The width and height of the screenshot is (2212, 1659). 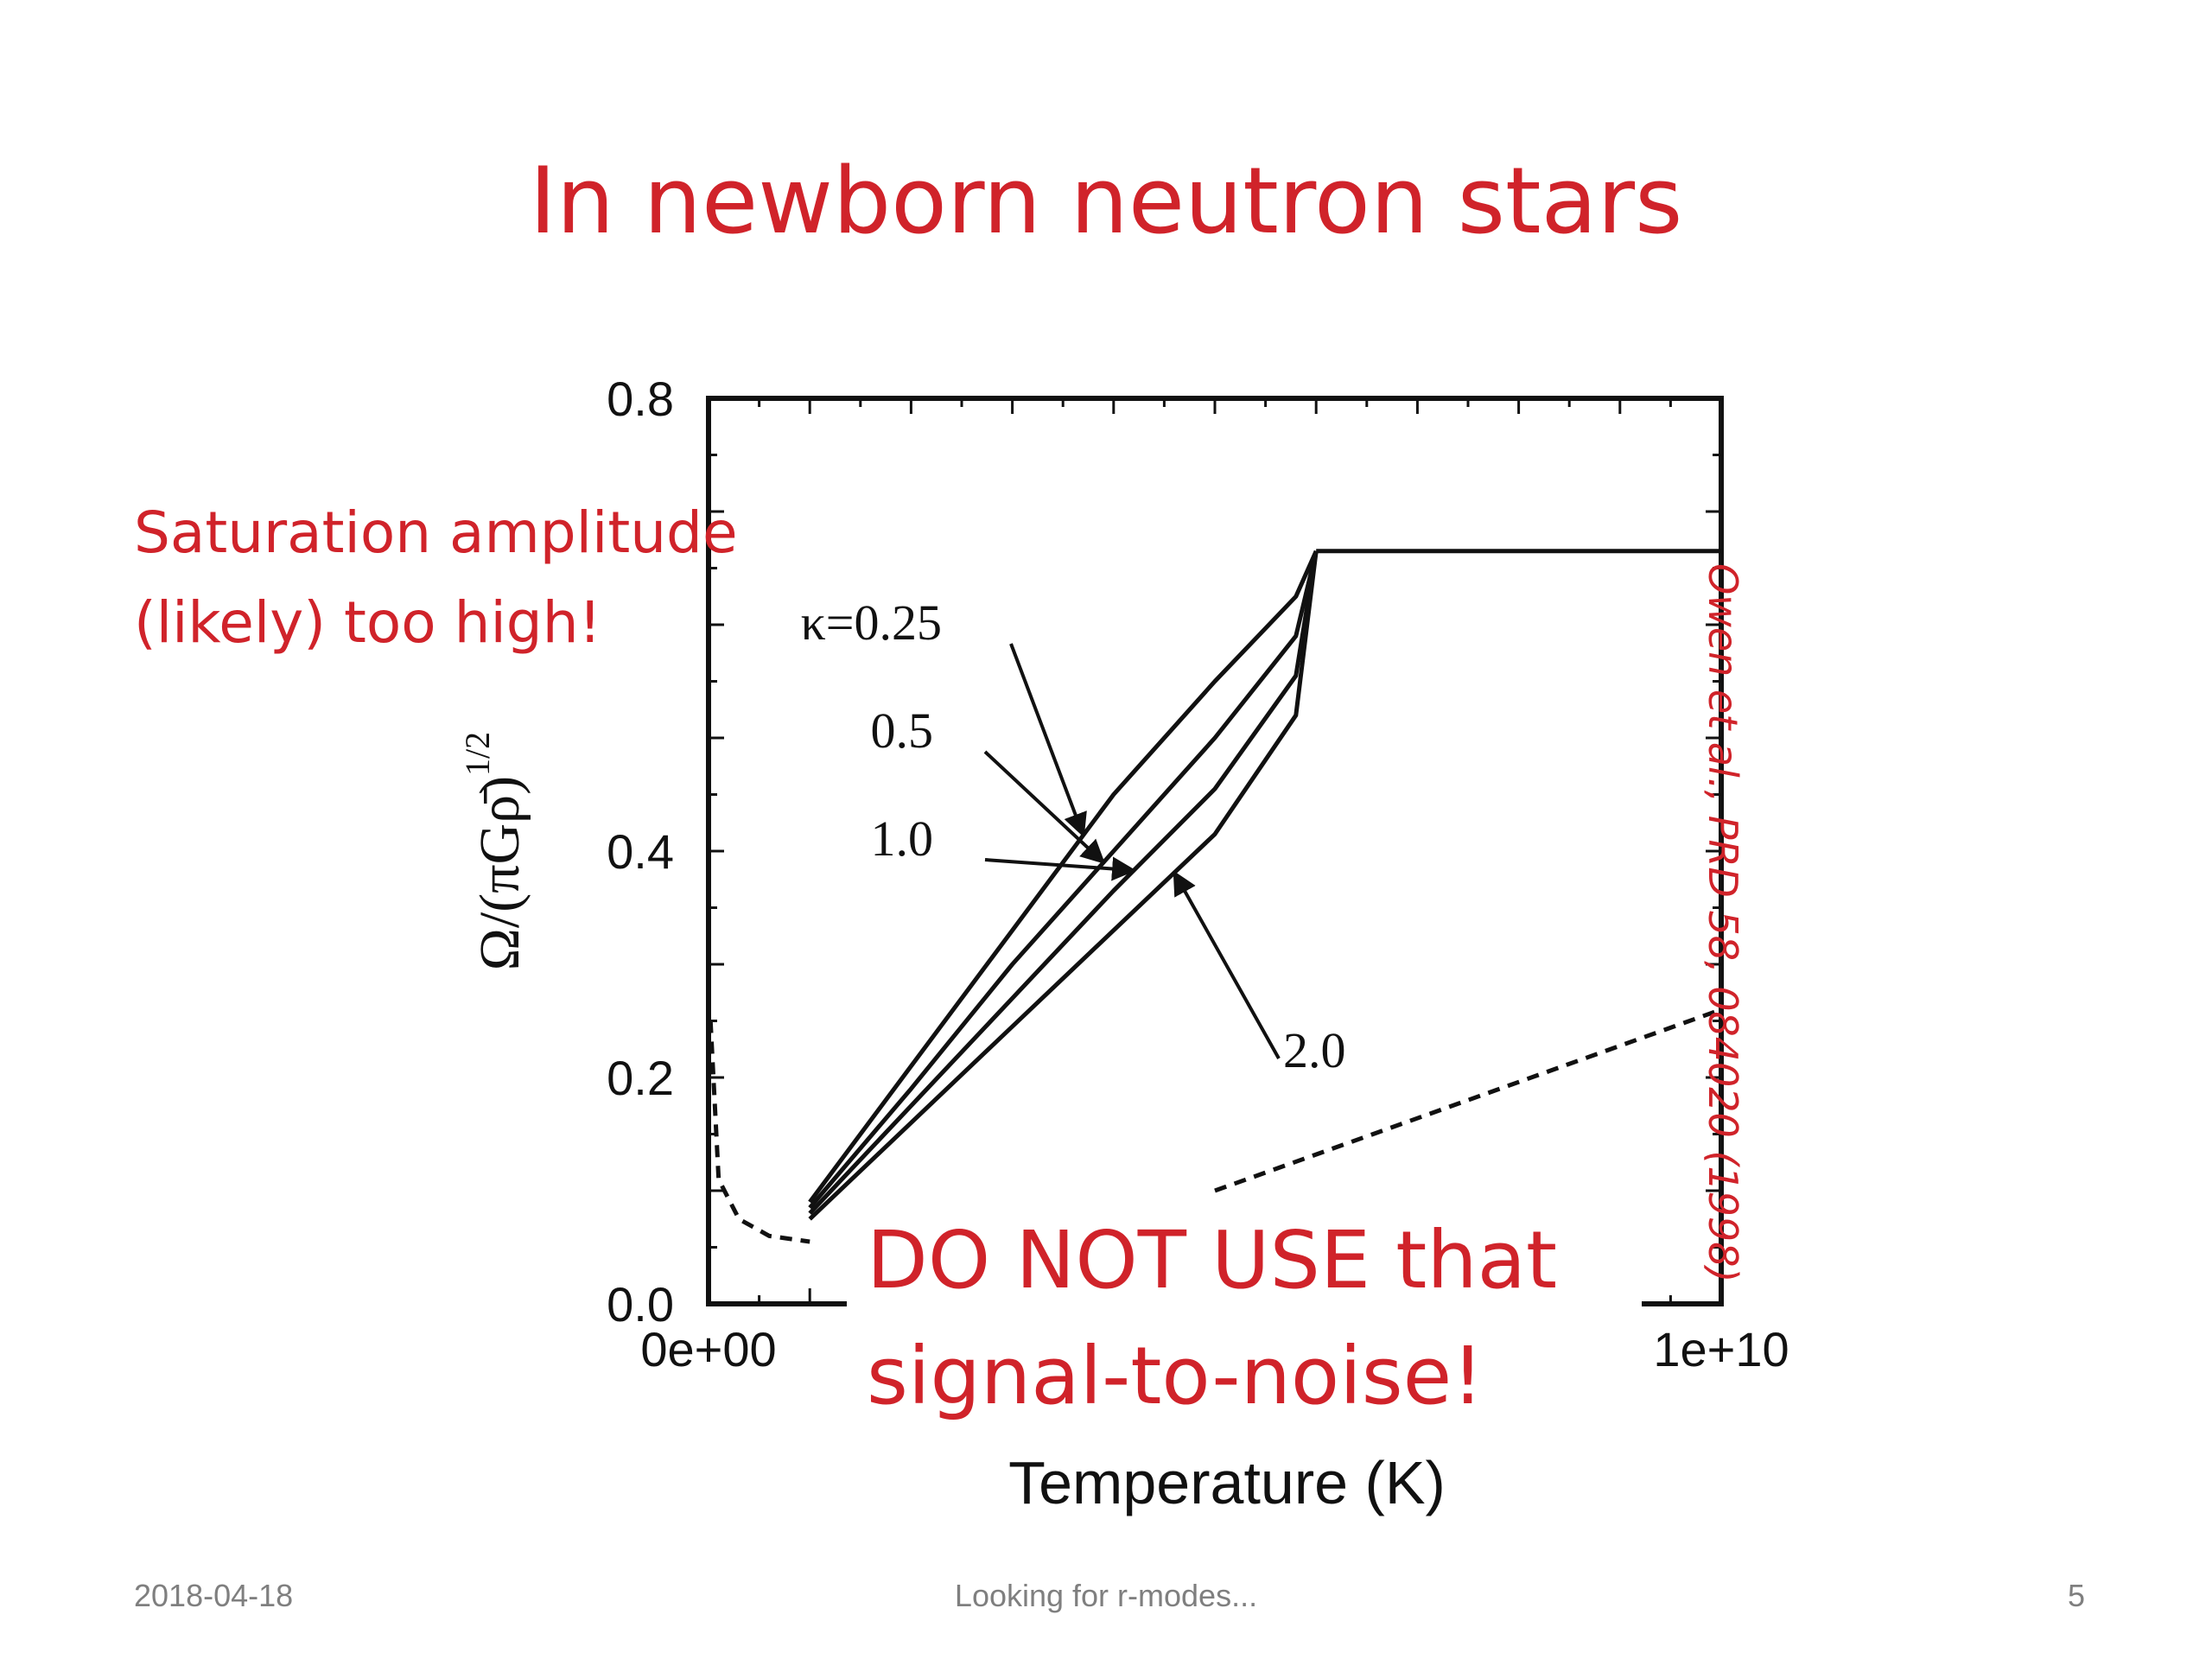 What do you see at coordinates (902, 730) in the screenshot?
I see `curve-label: 0.5` at bounding box center [902, 730].